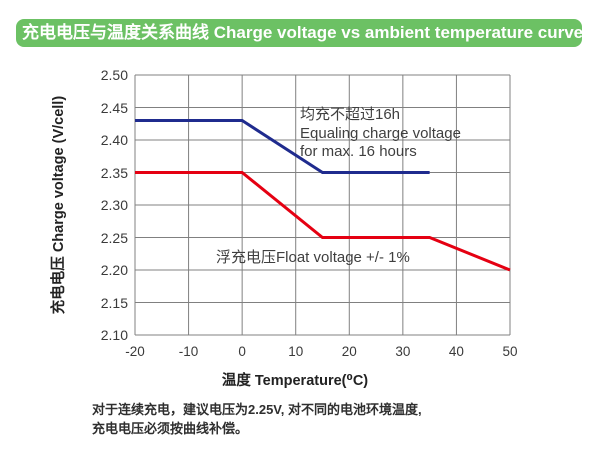  Describe the element at coordinates (403, 351) in the screenshot. I see `x-tick-label: 30` at that location.